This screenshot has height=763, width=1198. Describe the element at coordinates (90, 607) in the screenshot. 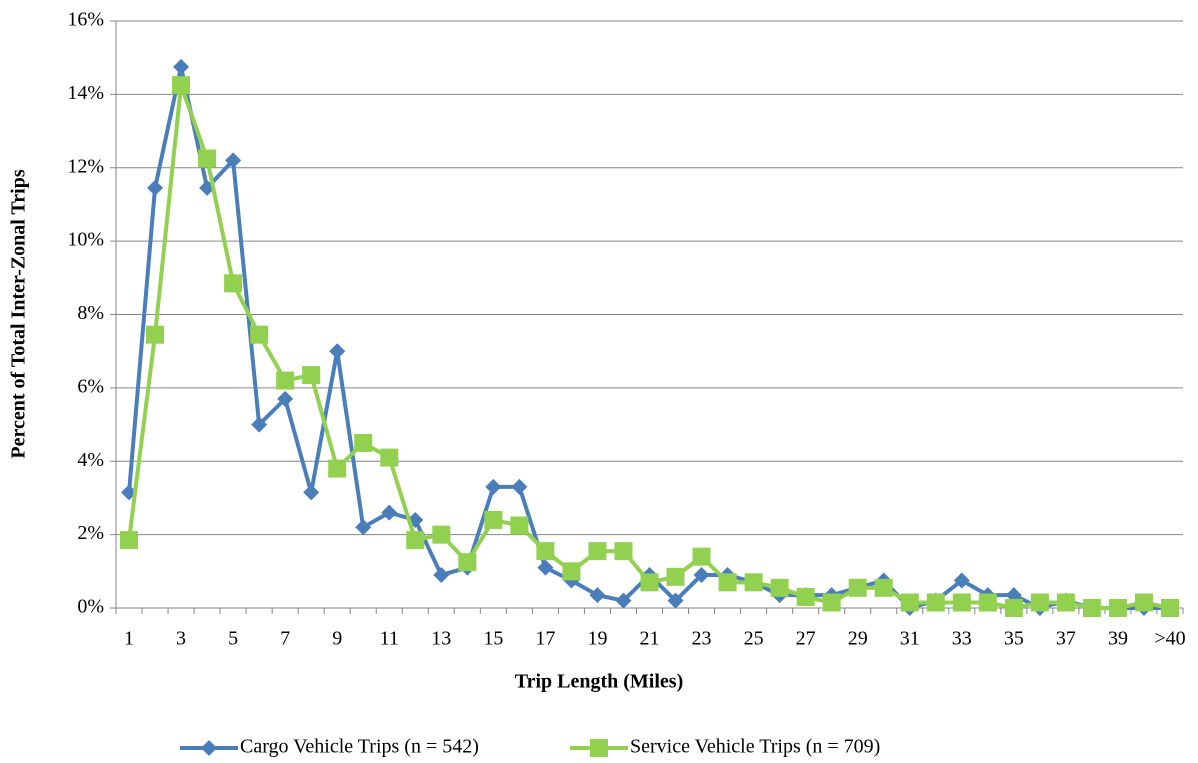

I see `y-tick-label: 0%` at that location.